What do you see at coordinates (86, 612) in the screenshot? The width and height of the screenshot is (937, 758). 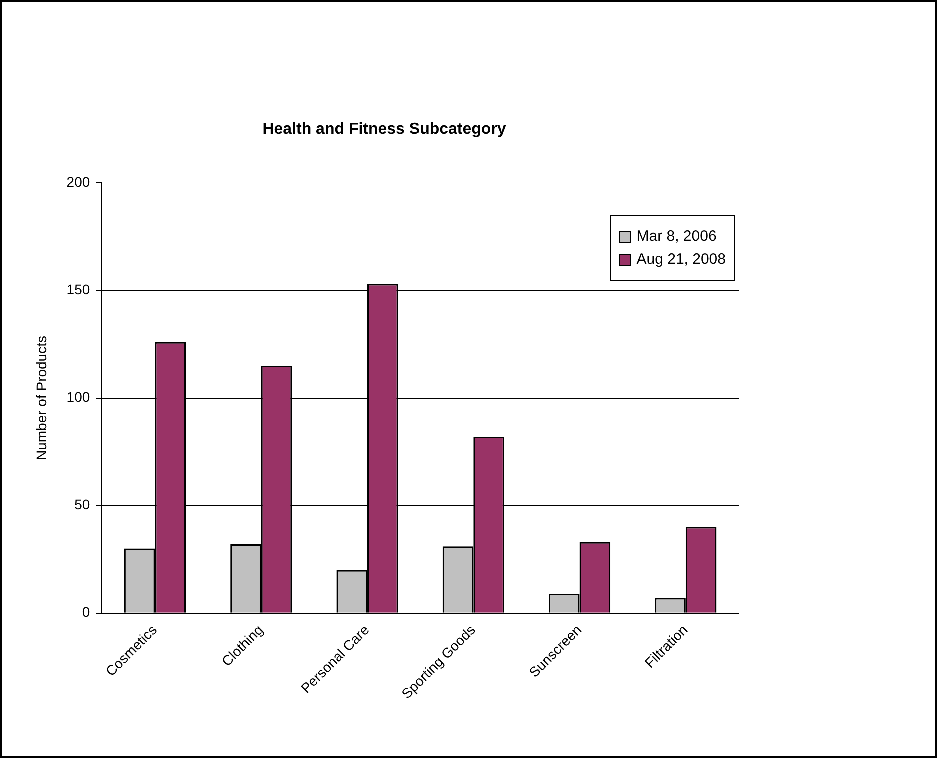 I see `y-tick-label: 0` at bounding box center [86, 612].